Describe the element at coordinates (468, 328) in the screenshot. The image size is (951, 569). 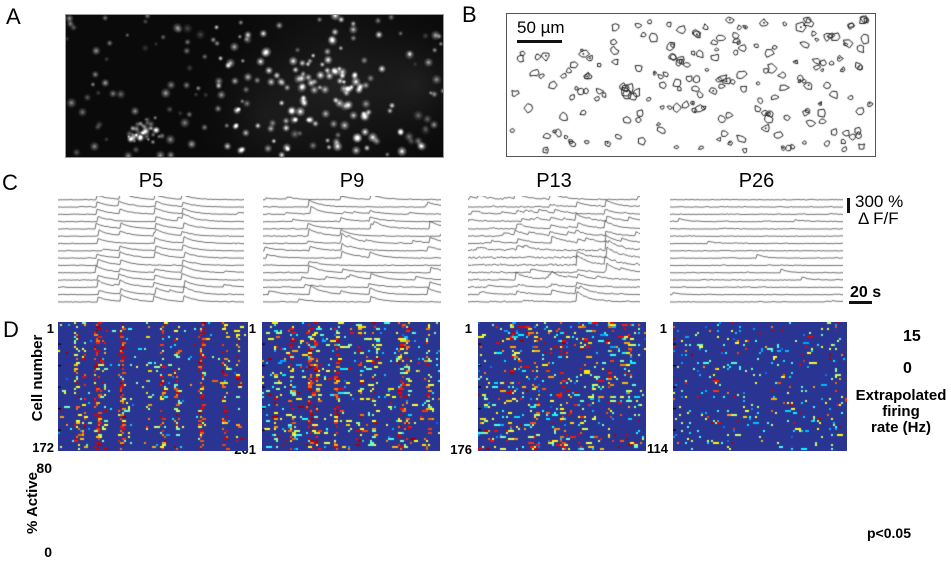
I see `raster-p13-first-cell: 1` at that location.